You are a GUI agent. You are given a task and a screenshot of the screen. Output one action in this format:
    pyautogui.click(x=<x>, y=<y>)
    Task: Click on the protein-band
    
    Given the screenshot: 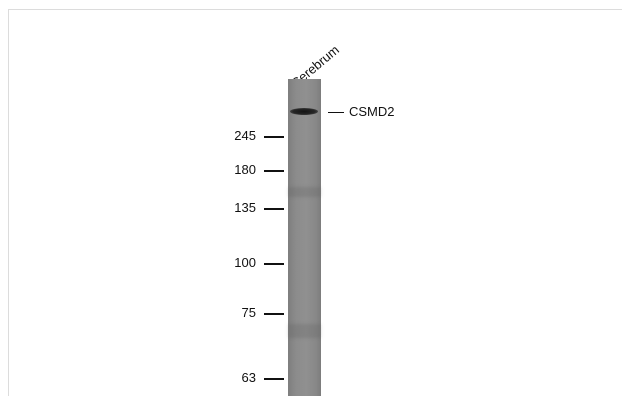 What is the action you would take?
    pyautogui.click(x=304, y=111)
    